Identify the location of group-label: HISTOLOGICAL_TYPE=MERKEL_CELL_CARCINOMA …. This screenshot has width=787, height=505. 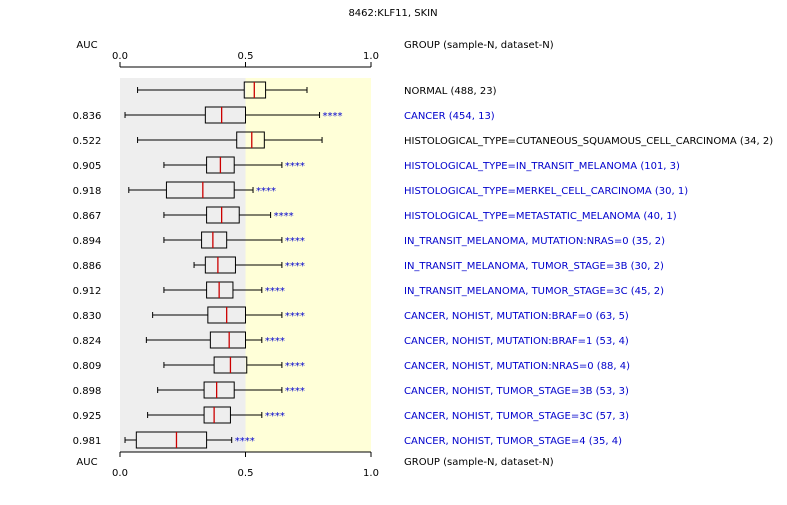
(546, 191).